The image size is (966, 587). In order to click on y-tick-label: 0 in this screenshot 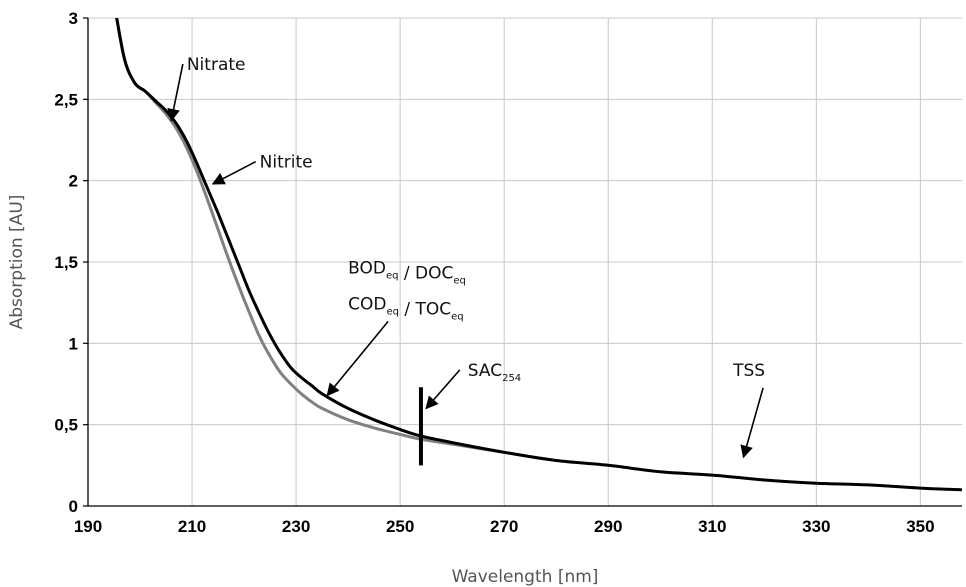, I will do `click(73, 506)`.